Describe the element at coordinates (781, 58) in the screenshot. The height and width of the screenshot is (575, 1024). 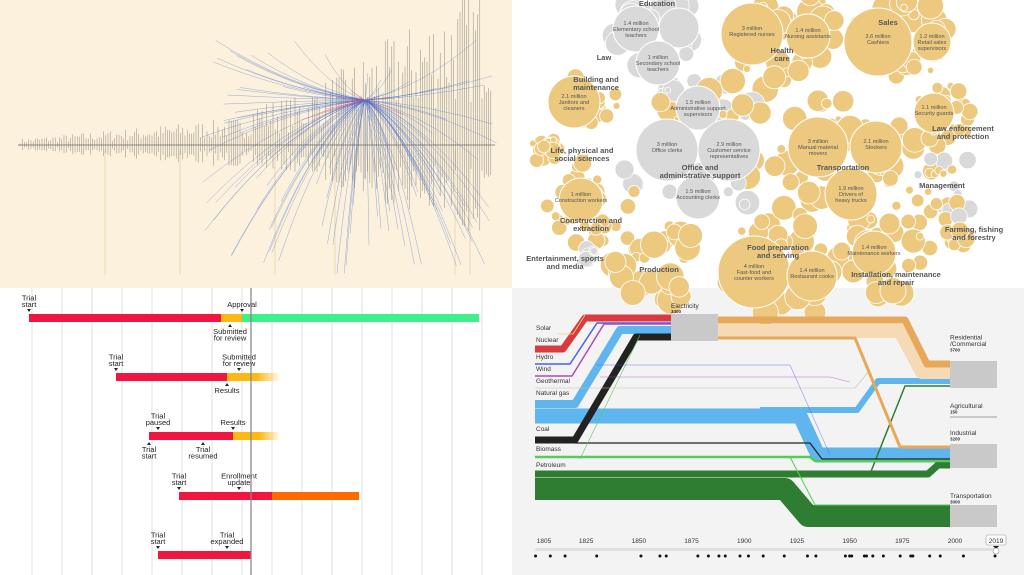
I see `group-label-line: care` at that location.